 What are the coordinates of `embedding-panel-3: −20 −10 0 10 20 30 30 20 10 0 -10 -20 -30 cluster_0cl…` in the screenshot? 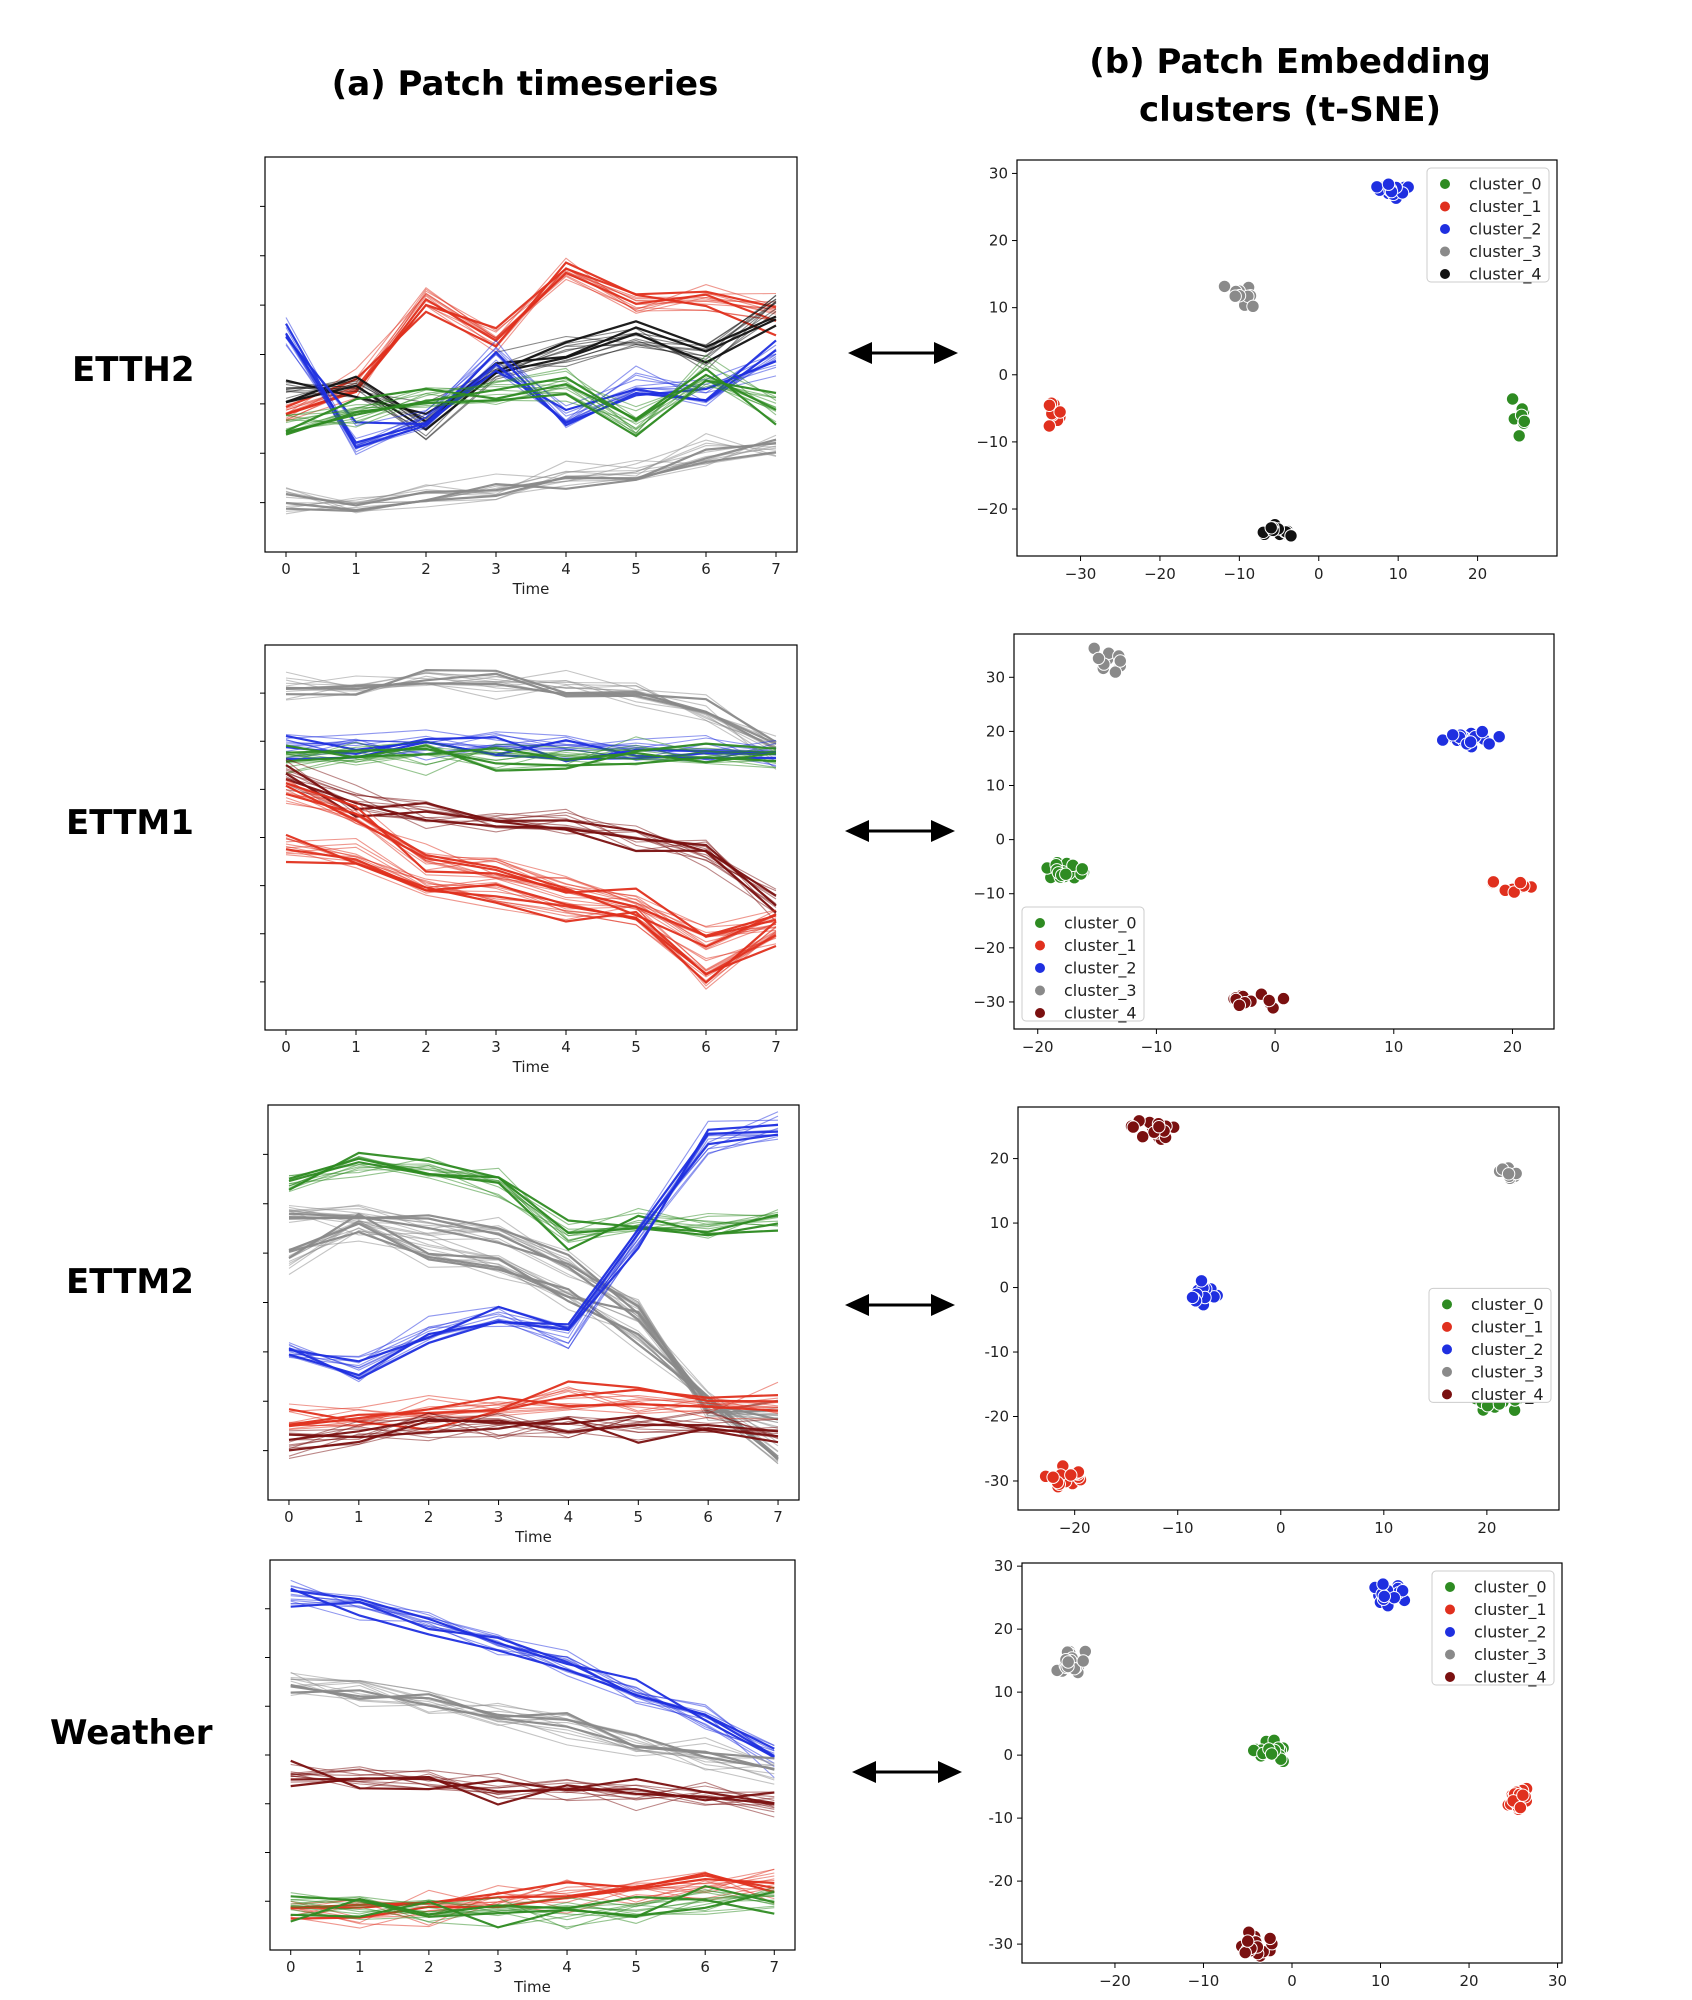 It's located at (1278, 1773).